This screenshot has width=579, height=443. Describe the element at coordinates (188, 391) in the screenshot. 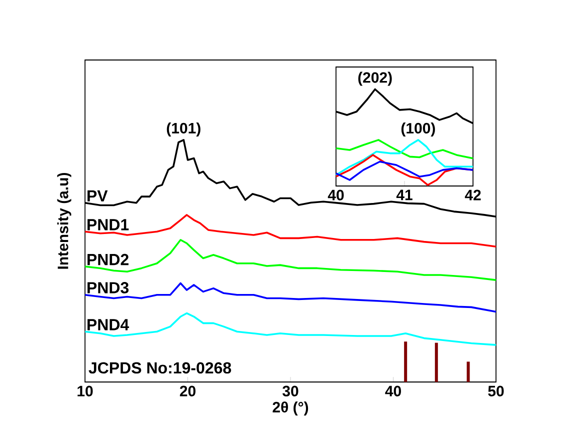

I see `x-tick-label: 20` at that location.